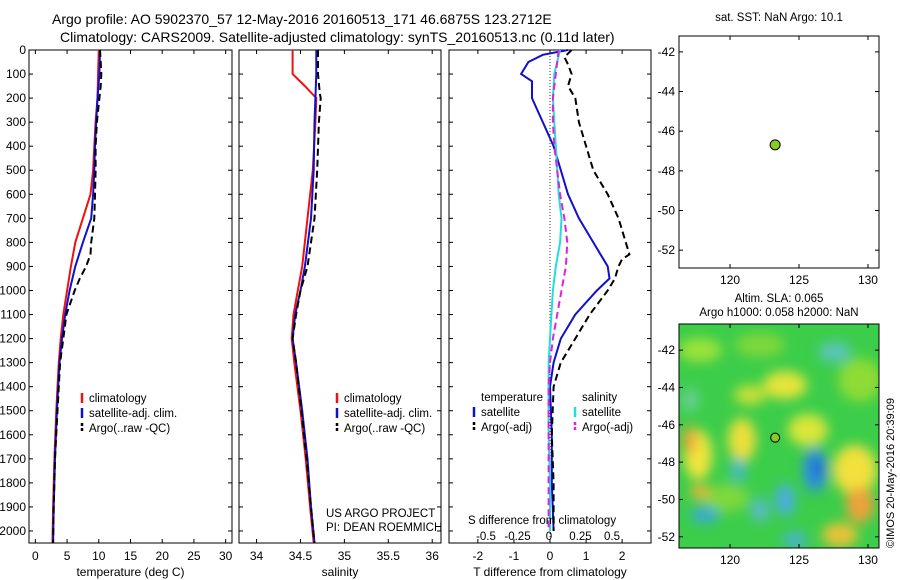  What do you see at coordinates (512, 398) in the screenshot?
I see `legend-title-temperature: temperature` at bounding box center [512, 398].